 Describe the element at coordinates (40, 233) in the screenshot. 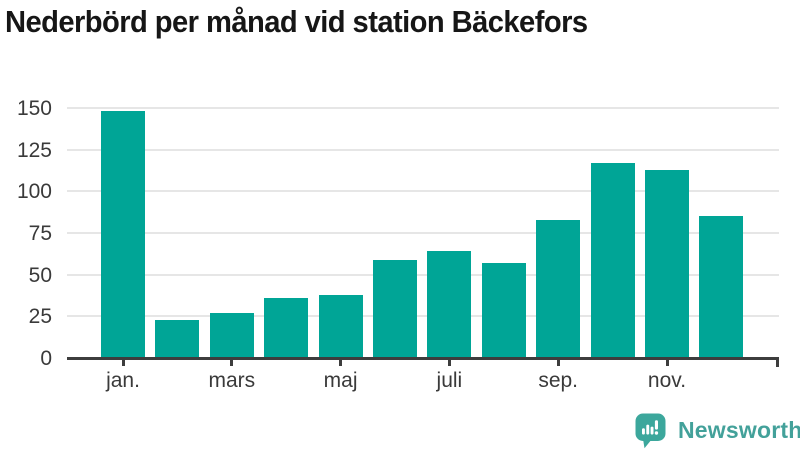

I see `y-tick-label-75: 75` at that location.